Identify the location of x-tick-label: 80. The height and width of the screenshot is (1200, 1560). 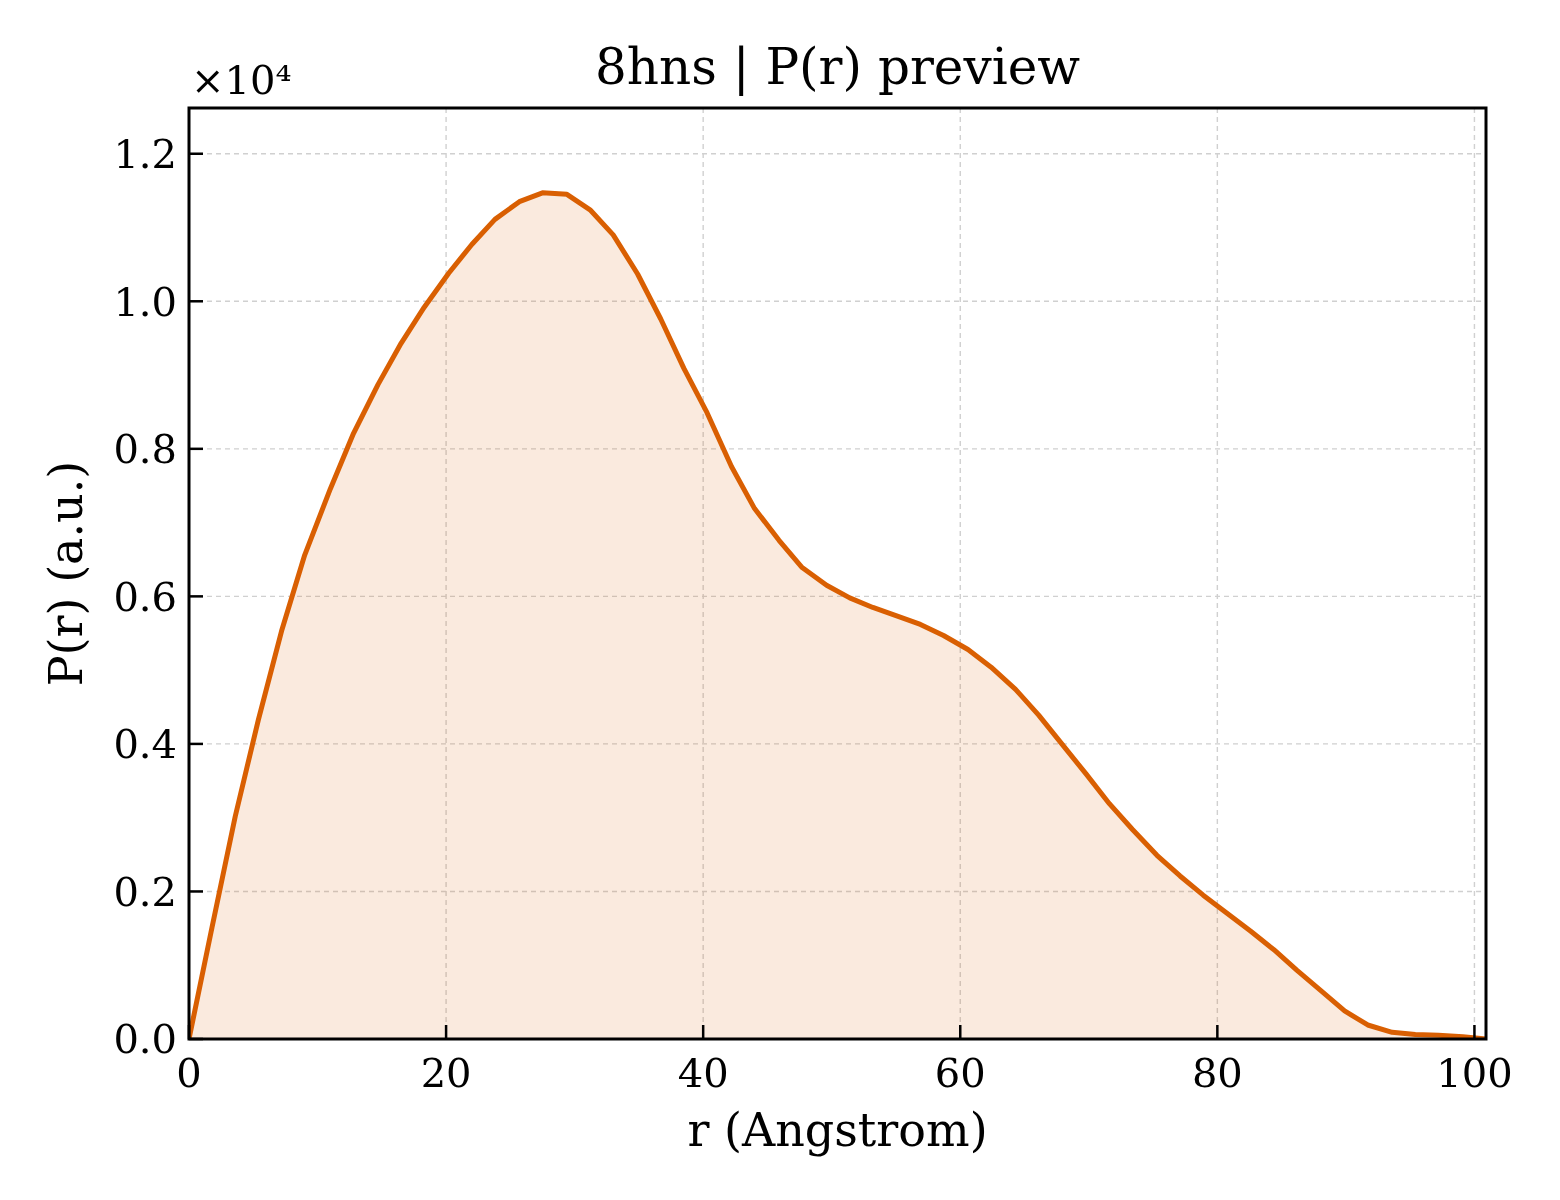
(1217, 1073).